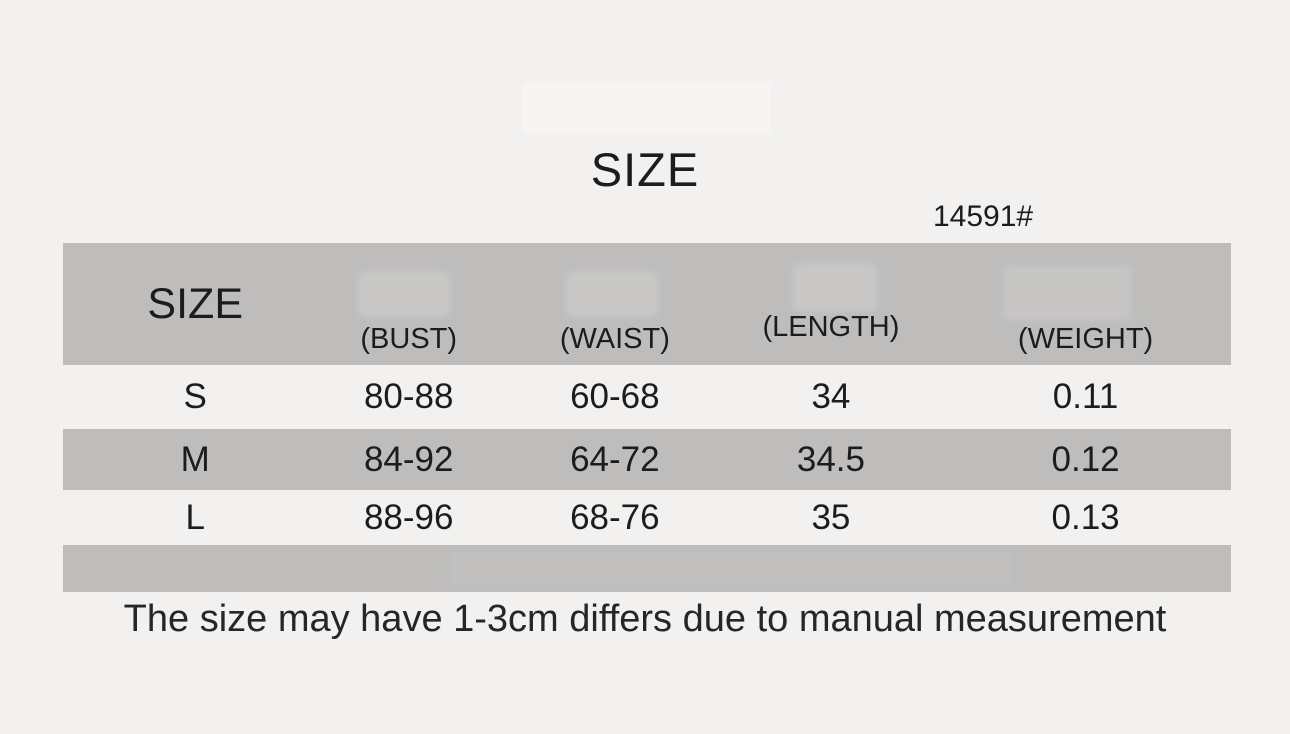 Image resolution: width=1290 pixels, height=734 pixels. Describe the element at coordinates (830, 459) in the screenshot. I see `length-cell: 34.5` at that location.